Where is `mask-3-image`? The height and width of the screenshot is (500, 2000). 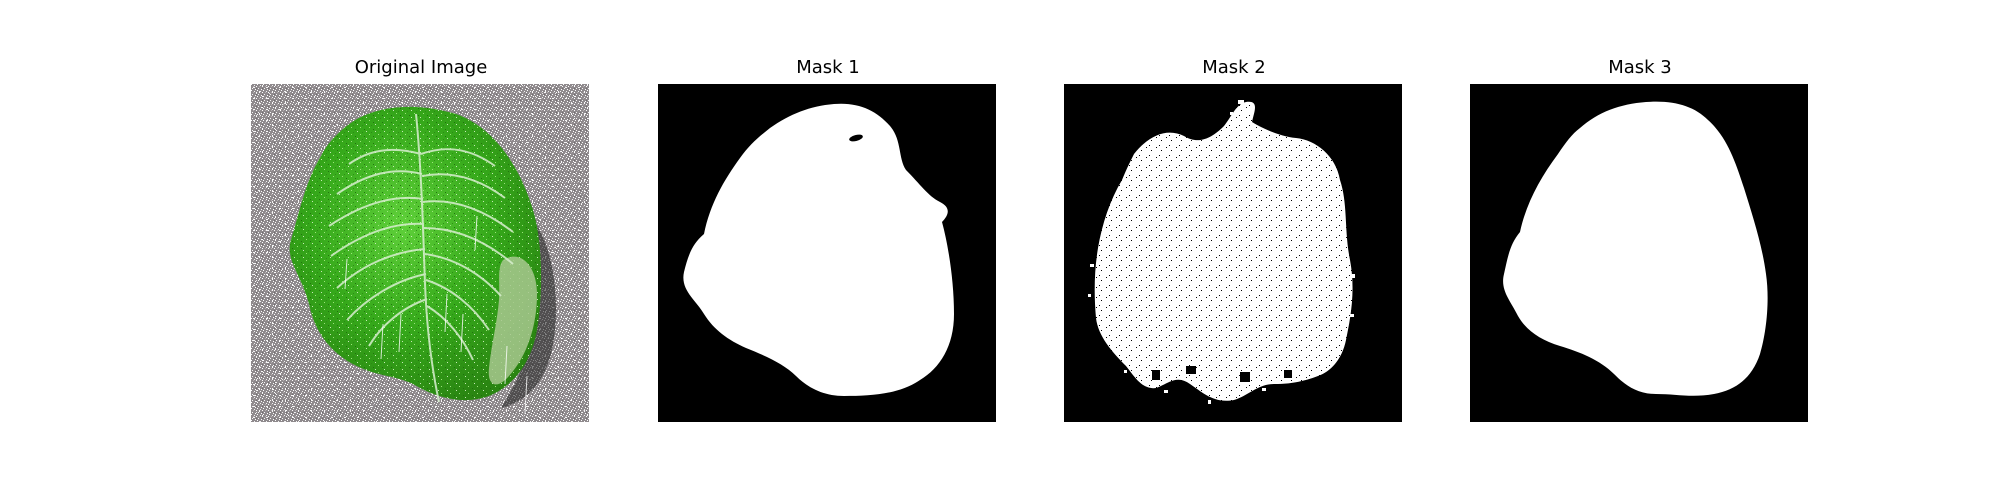
mask-3-image is located at coordinates (1639, 253).